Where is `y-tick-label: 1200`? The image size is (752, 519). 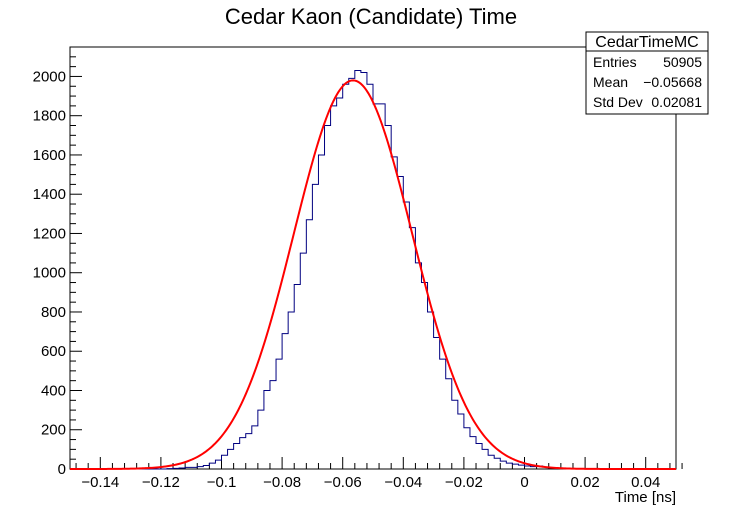 y-tick-label: 1200 is located at coordinates (49, 233).